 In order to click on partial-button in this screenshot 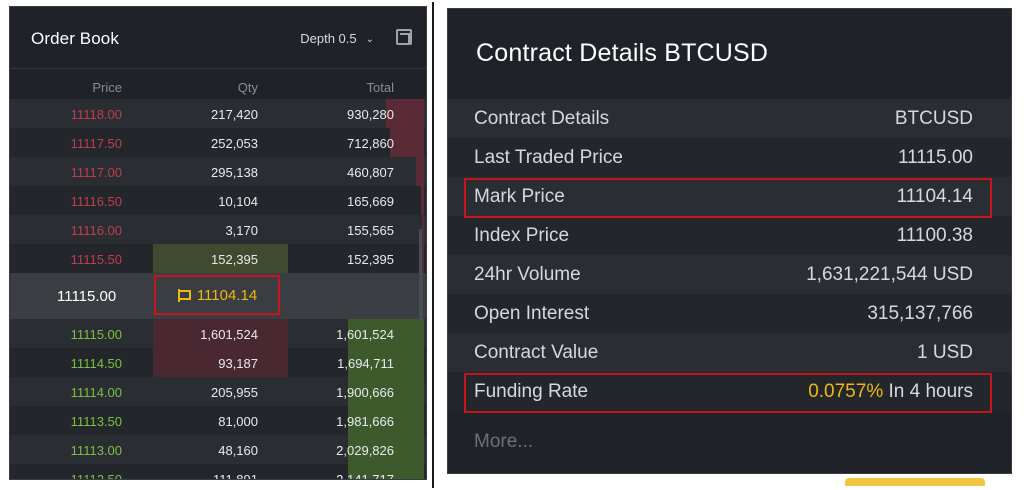, I will do `click(915, 482)`.